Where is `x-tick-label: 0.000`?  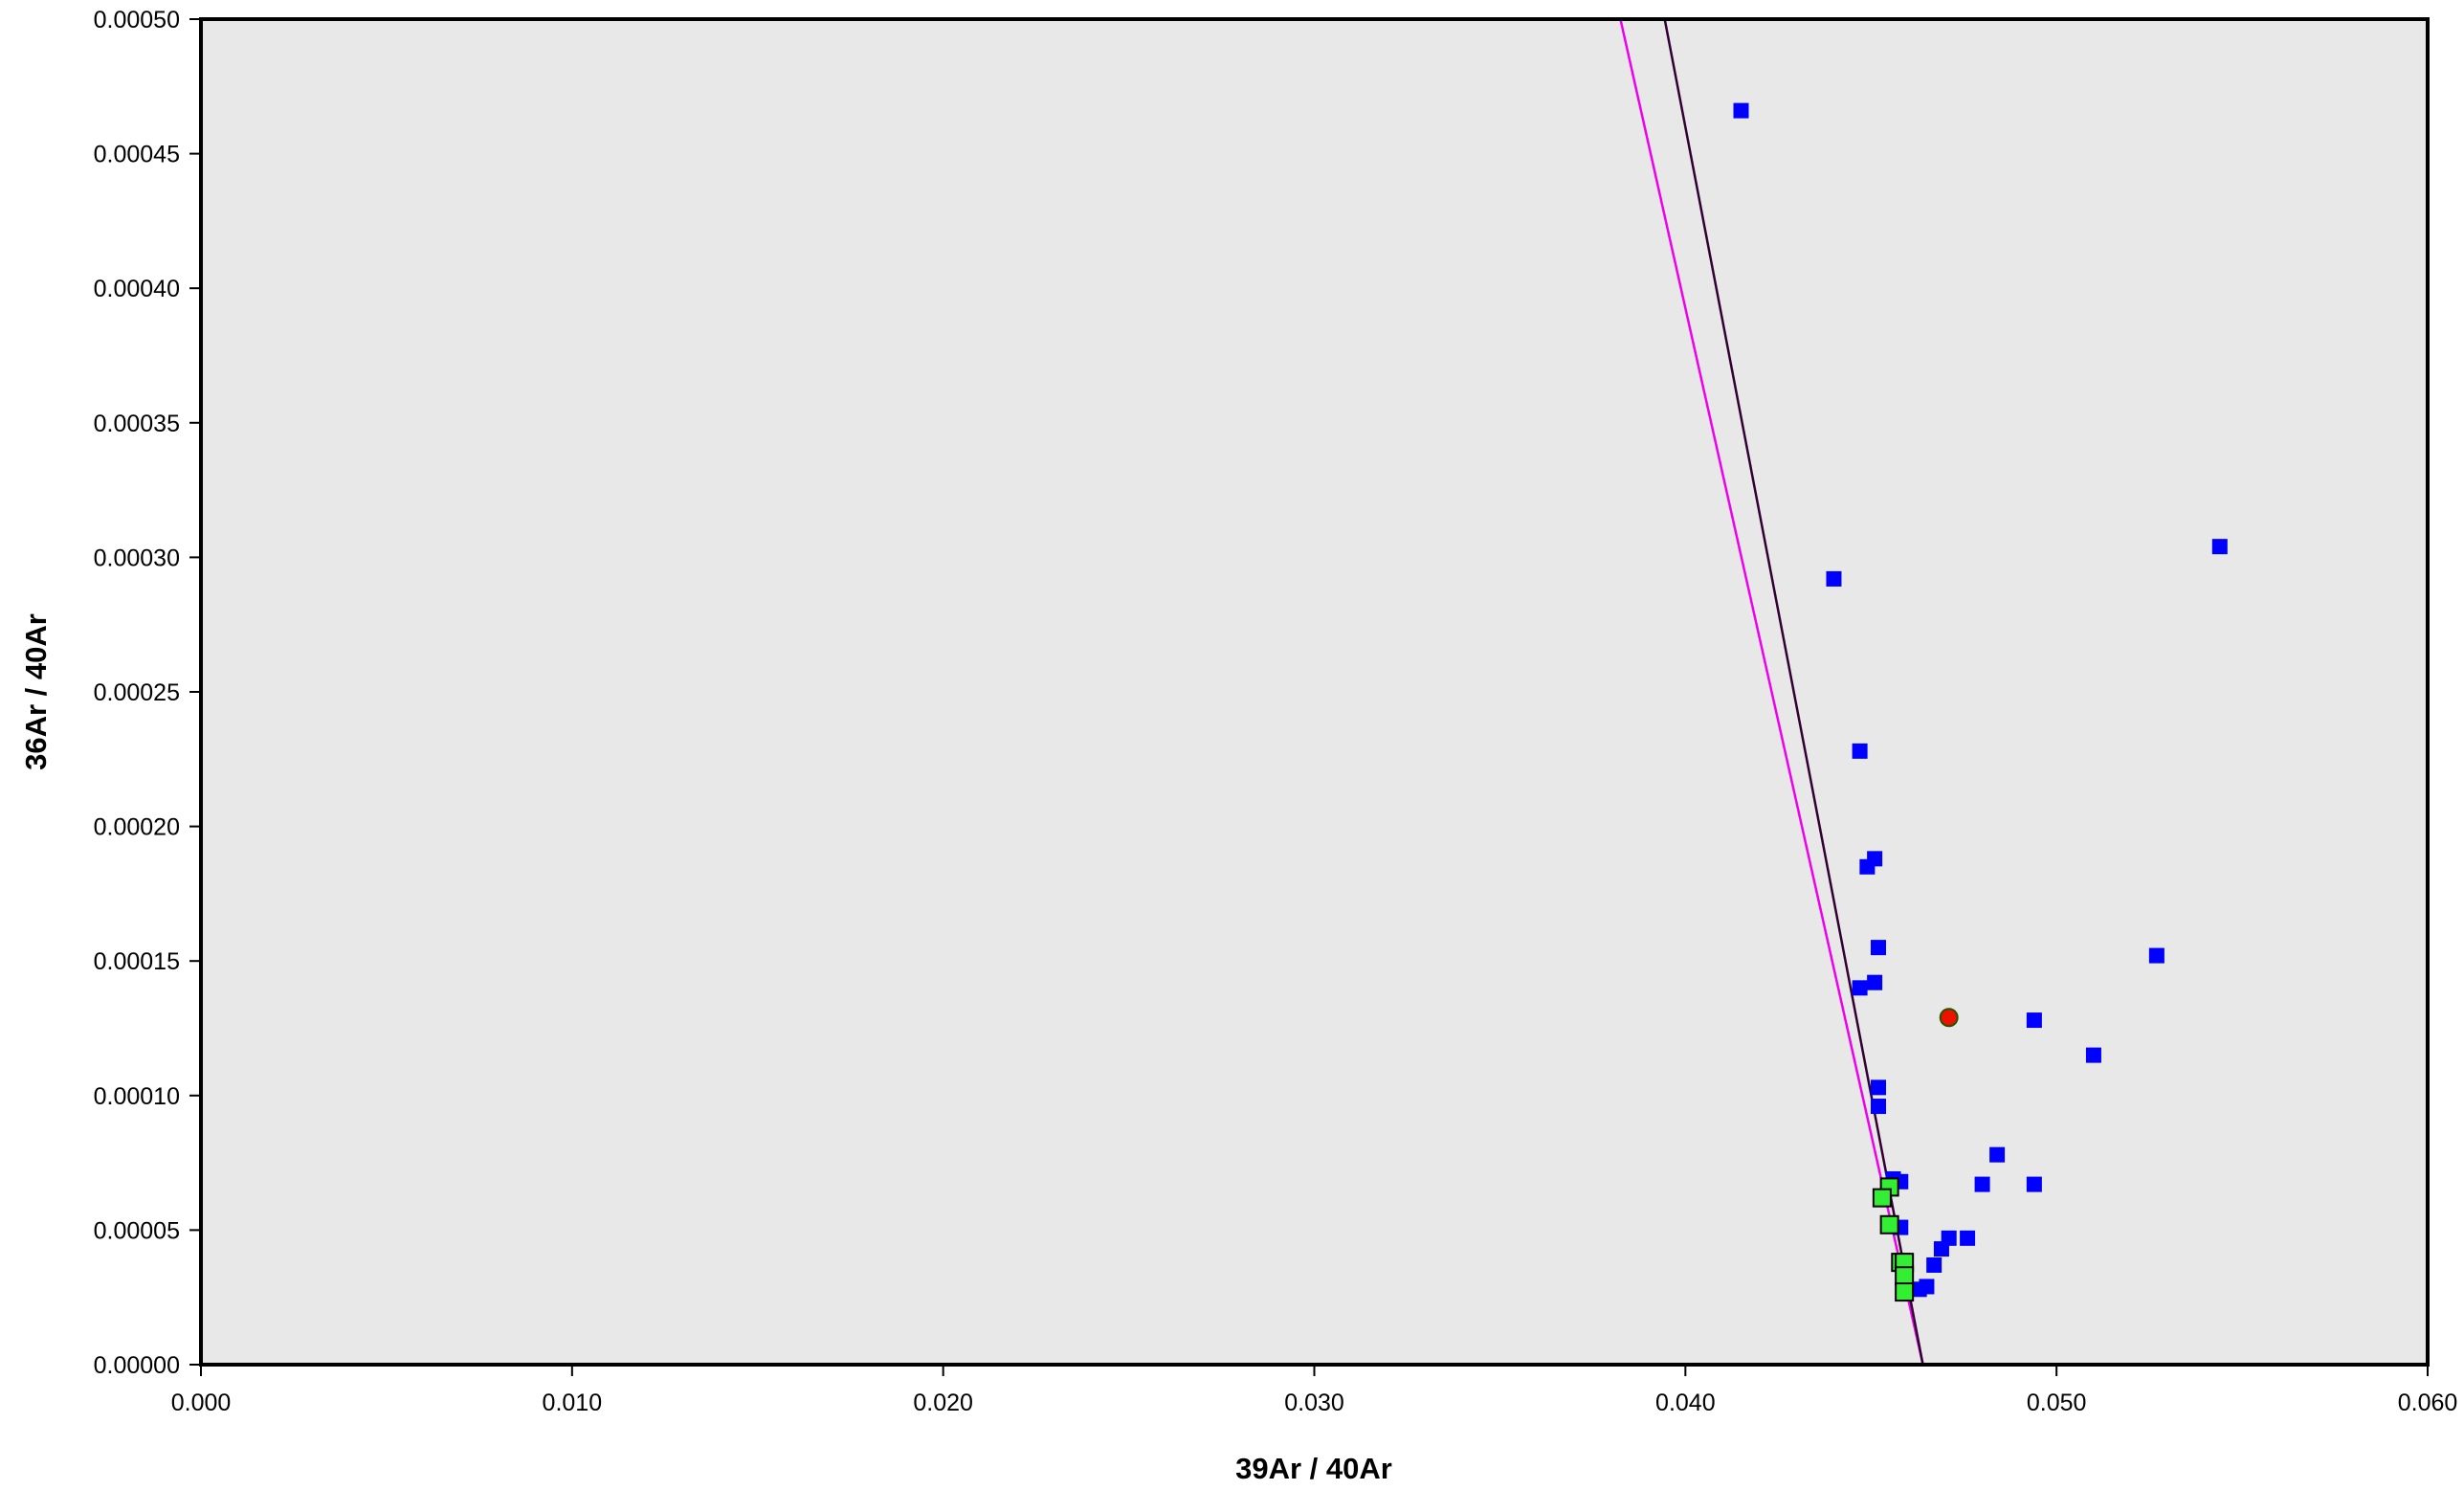
x-tick-label: 0.000 is located at coordinates (201, 1403).